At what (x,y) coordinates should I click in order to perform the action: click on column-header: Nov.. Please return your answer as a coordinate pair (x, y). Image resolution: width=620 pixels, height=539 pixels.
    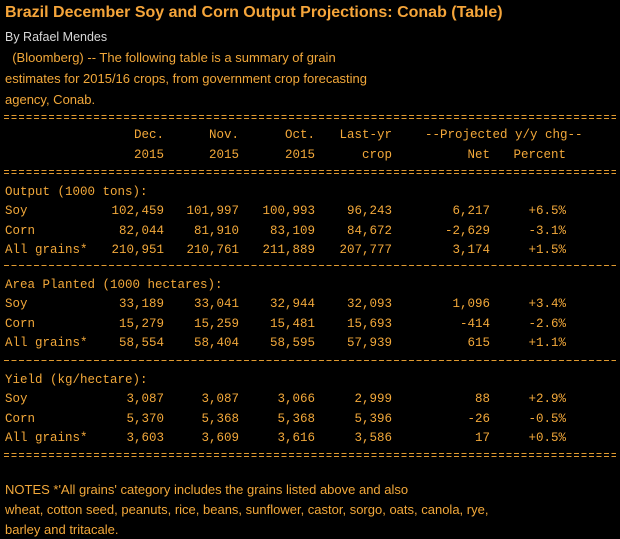
    Looking at the image, I should click on (223, 135).